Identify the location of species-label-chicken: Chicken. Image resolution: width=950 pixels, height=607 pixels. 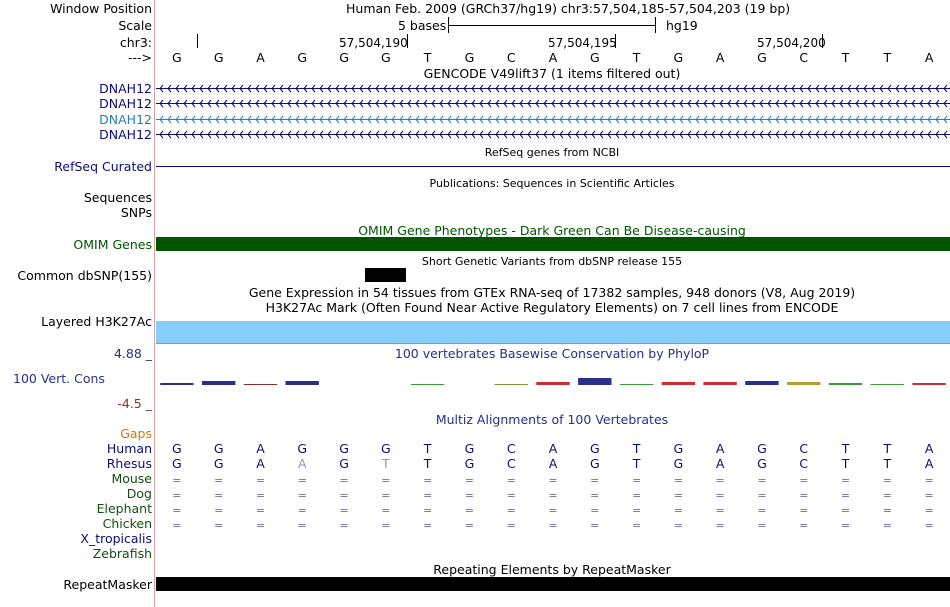
(127, 523).